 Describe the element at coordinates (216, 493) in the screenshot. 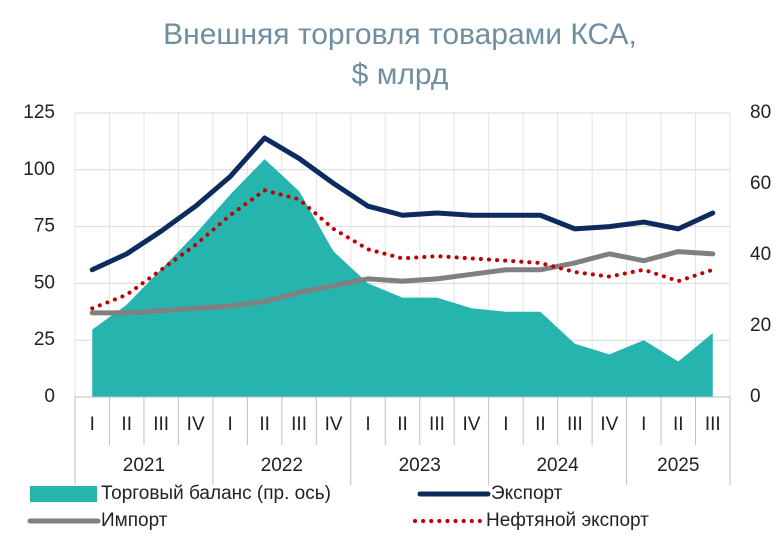

I see `legend-label: Торговый баланс (пр. ось)` at that location.